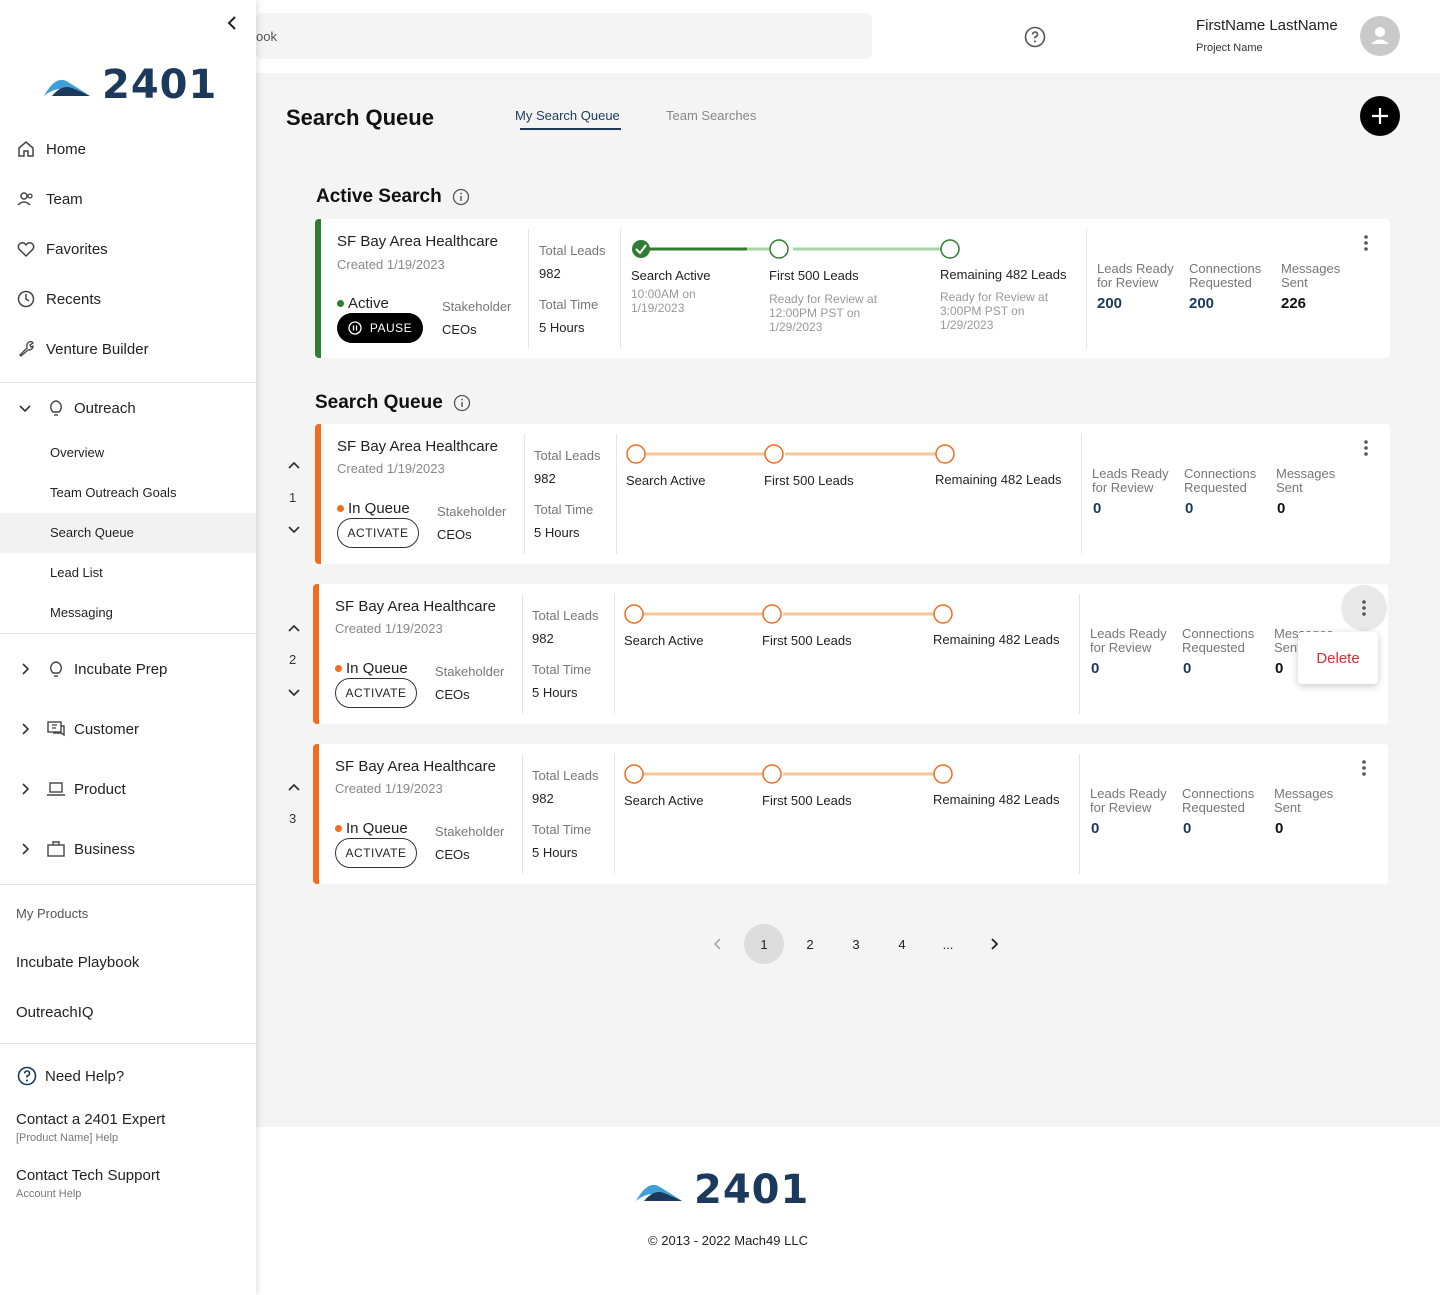 The image size is (1440, 1295). Describe the element at coordinates (78, 729) in the screenshot. I see `nav-group-customer: Customer` at that location.